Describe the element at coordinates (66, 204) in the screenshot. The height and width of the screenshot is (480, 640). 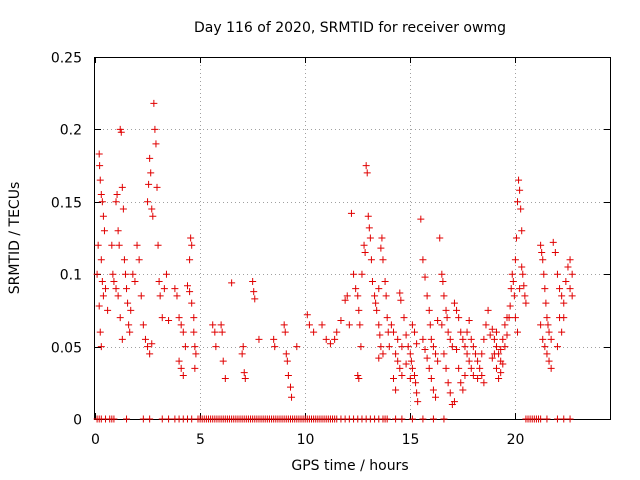
I see `y-tick-label: 0.15` at that location.